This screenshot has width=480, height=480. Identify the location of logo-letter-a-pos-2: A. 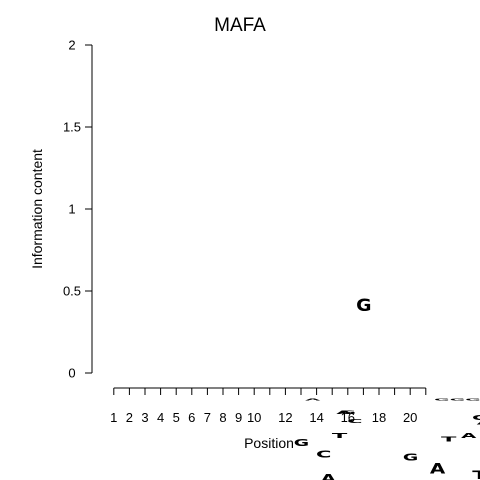
(329, 476).